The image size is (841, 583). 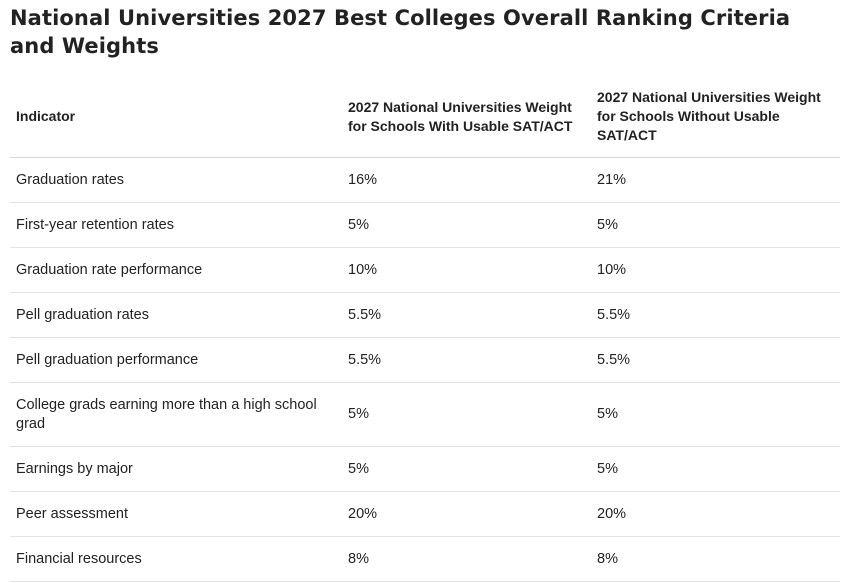 I want to click on indicator-cell: Earnings by major, so click(x=74, y=468).